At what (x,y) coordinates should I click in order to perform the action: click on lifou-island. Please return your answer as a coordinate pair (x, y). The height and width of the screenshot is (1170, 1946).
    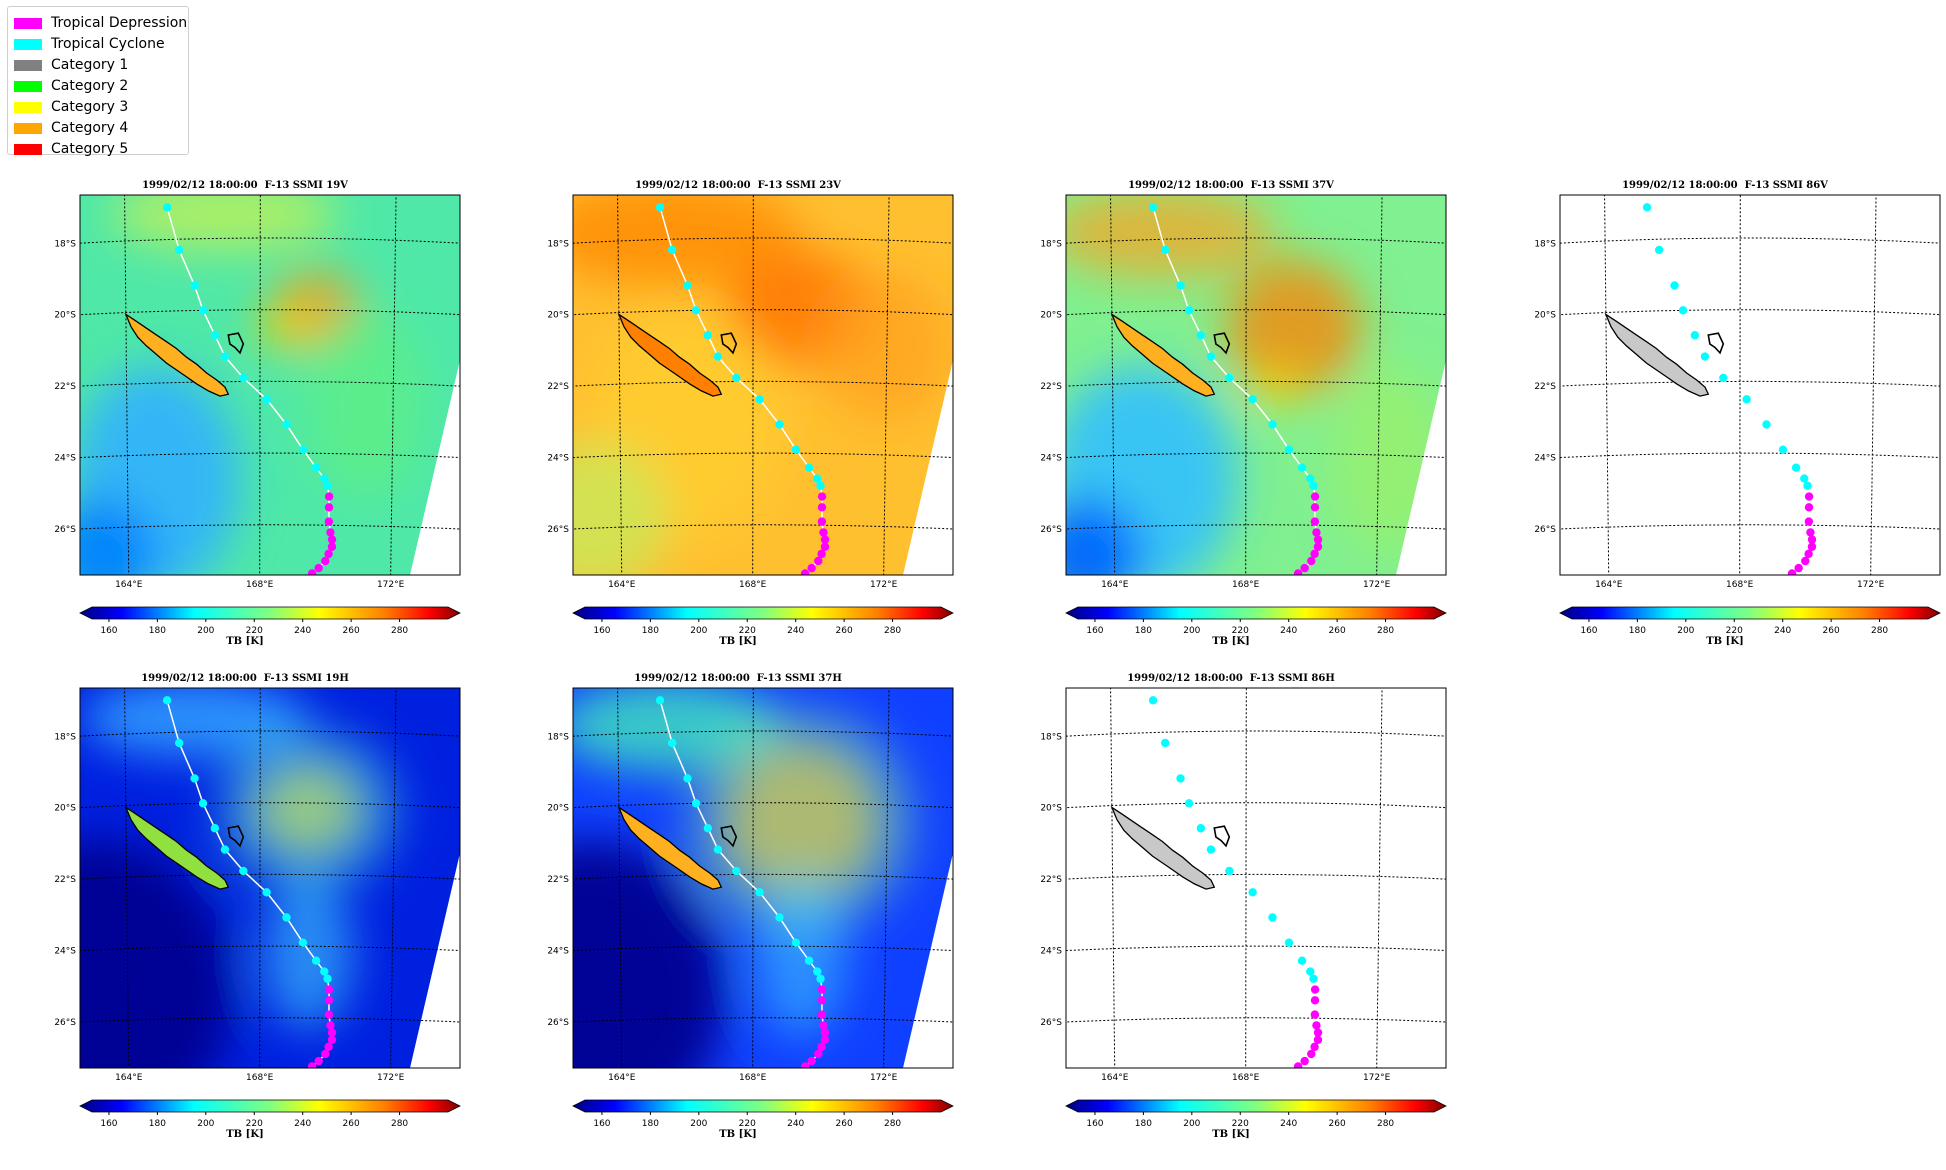
    Looking at the image, I should click on (729, 836).